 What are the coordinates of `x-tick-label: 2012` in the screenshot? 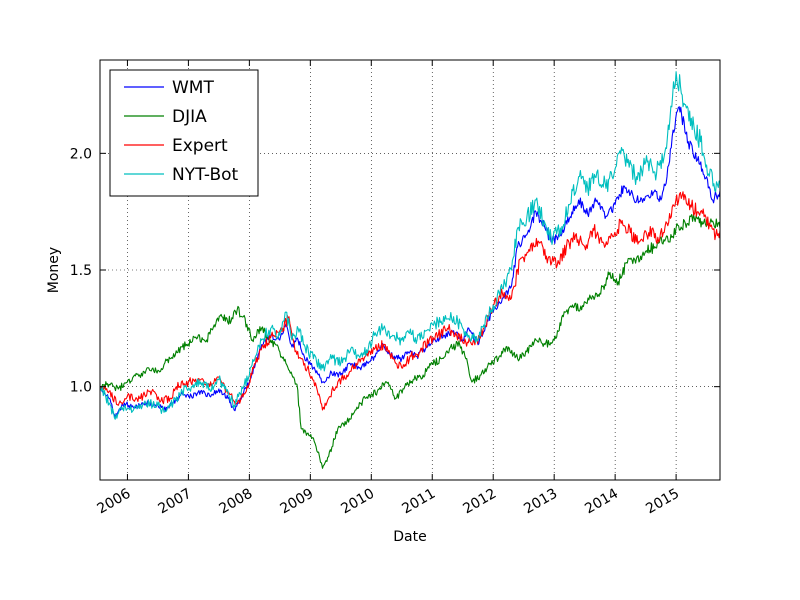 It's located at (479, 502).